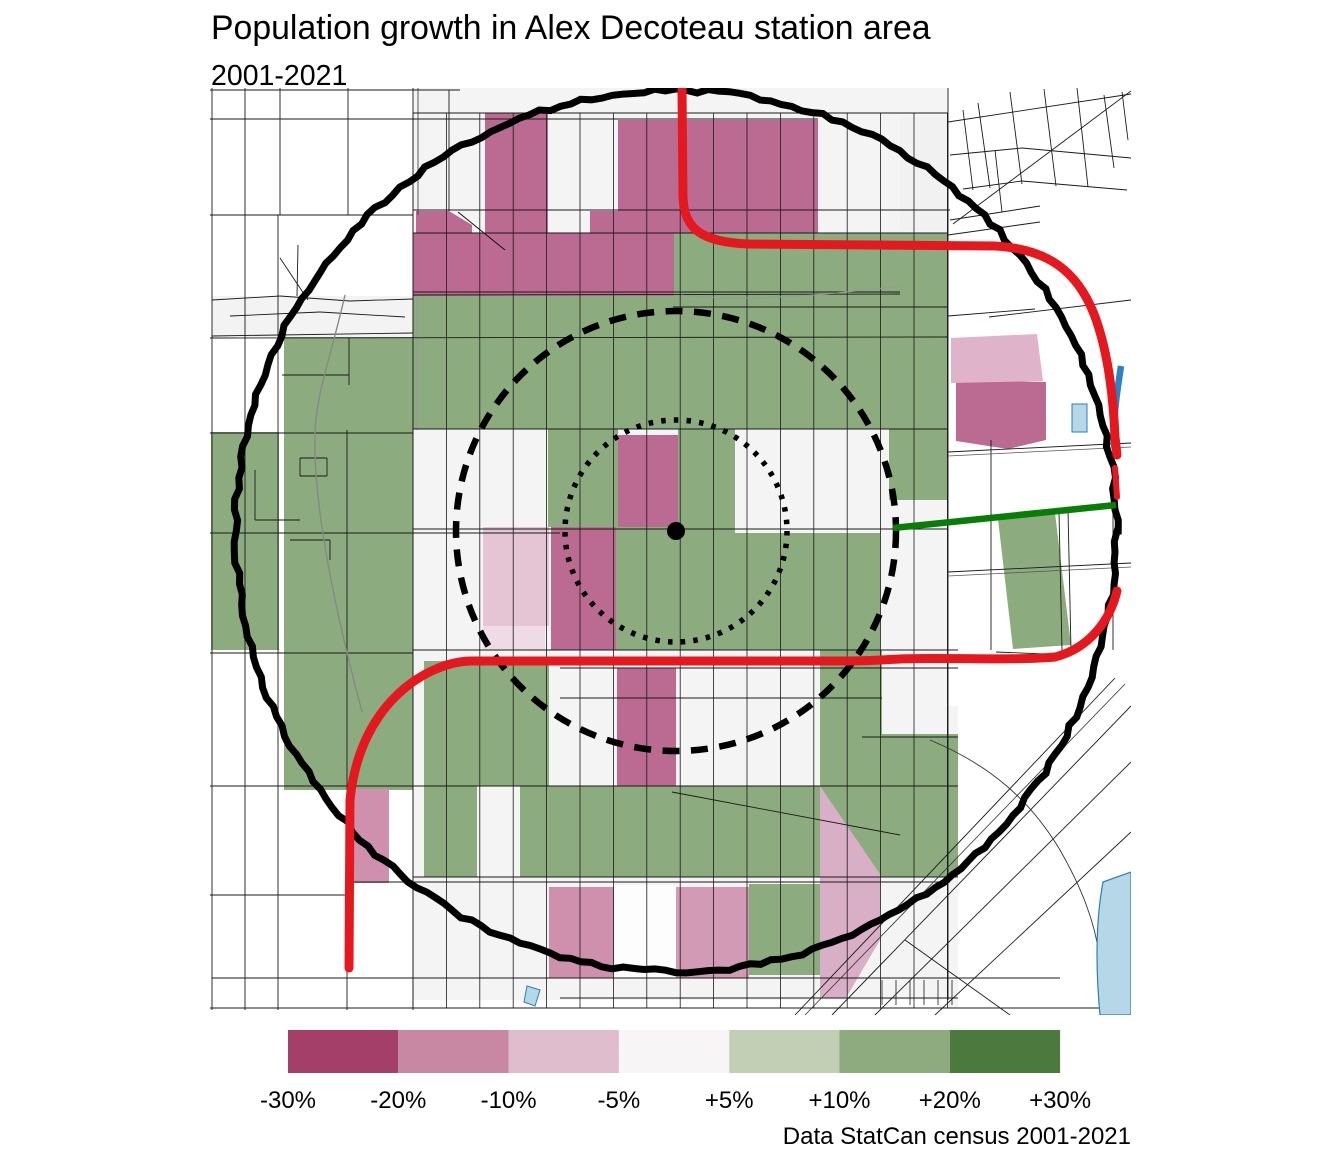  I want to click on svg-text: +20%, so click(950, 1100).